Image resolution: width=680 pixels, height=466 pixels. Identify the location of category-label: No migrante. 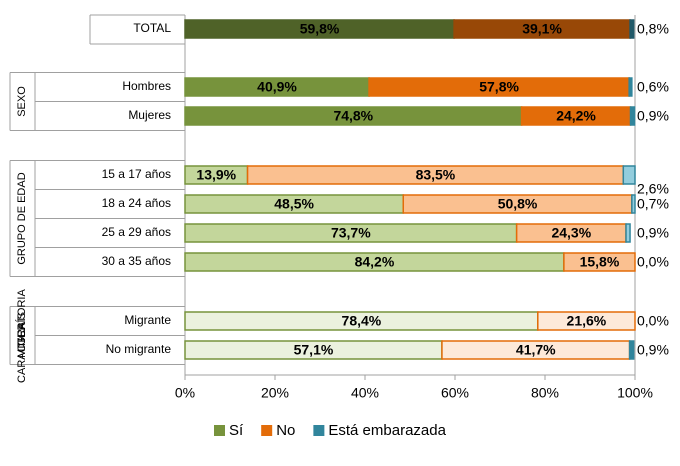
(139, 349).